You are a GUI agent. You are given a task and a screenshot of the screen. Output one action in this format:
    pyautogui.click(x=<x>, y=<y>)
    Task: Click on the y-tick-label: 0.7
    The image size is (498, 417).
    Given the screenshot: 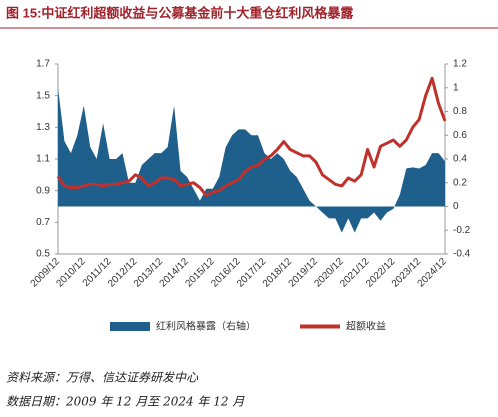 What is the action you would take?
    pyautogui.click(x=43, y=222)
    